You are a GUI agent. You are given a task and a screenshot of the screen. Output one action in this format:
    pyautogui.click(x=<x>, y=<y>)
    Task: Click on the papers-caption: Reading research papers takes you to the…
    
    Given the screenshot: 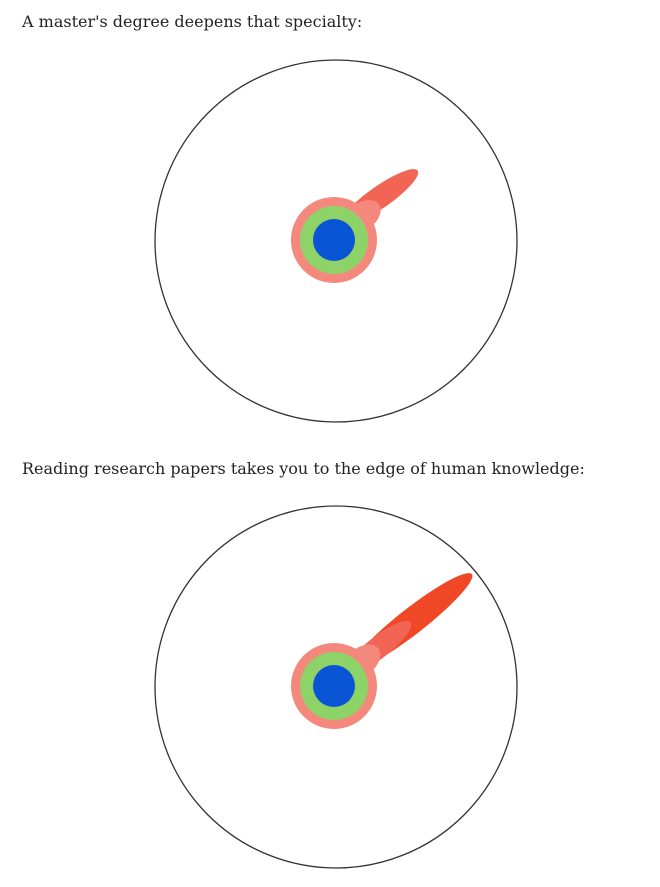 What is the action you would take?
    pyautogui.click(x=303, y=468)
    